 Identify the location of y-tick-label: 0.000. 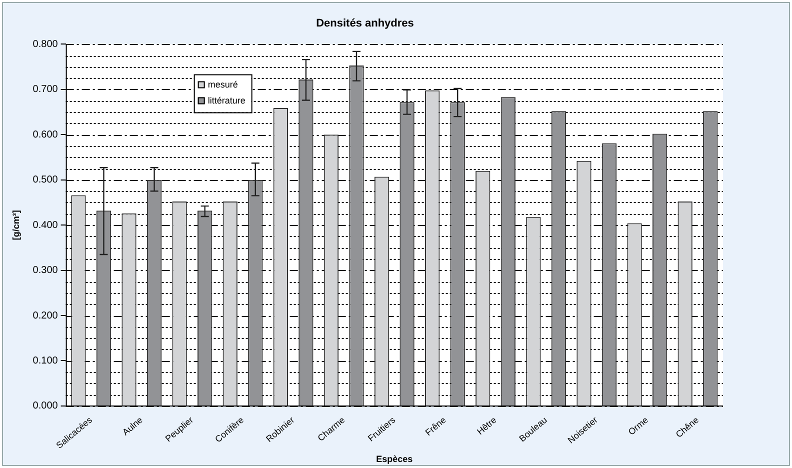
(45, 406).